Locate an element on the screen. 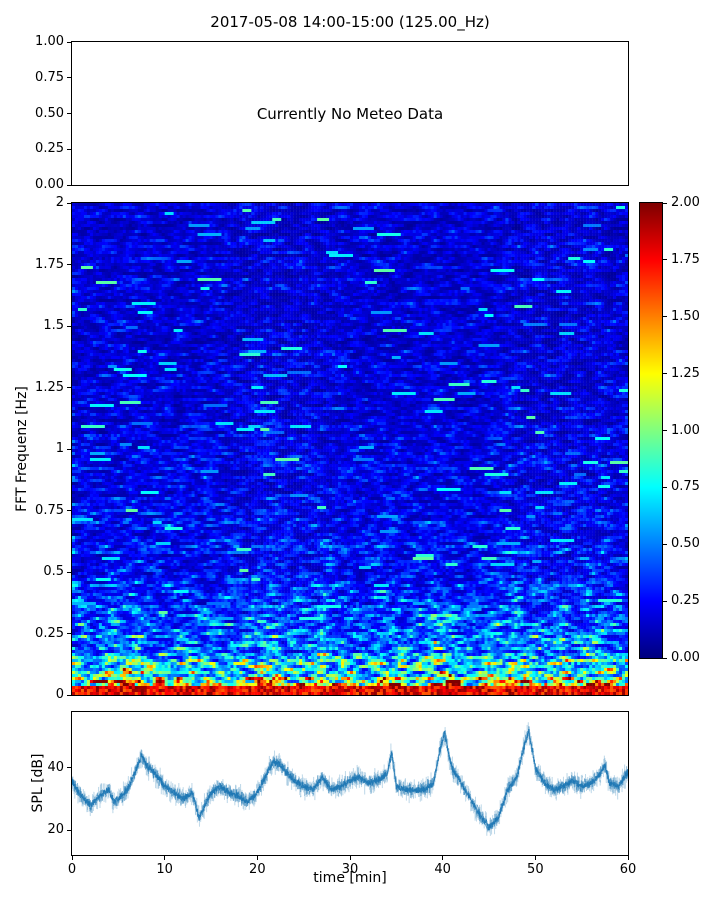 The height and width of the screenshot is (900, 720). colorbar-tick-label: 1.00 is located at coordinates (685, 430).